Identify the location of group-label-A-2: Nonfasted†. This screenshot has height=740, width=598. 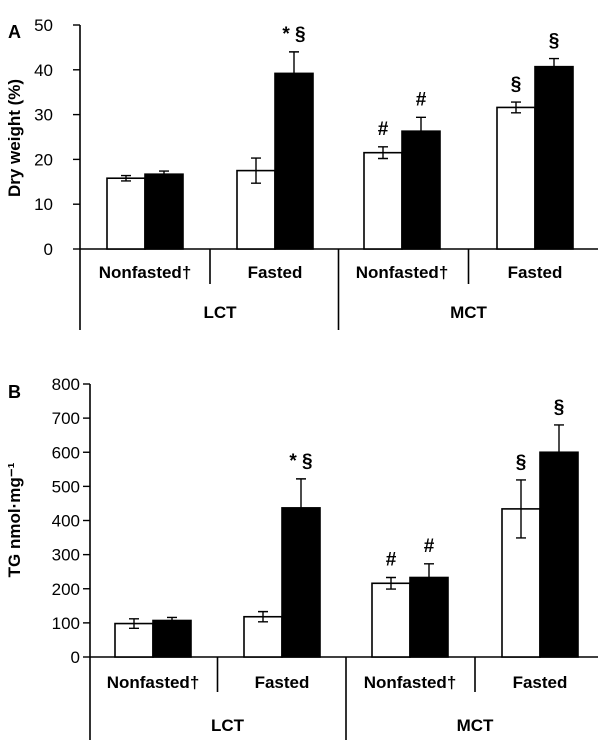
(402, 272).